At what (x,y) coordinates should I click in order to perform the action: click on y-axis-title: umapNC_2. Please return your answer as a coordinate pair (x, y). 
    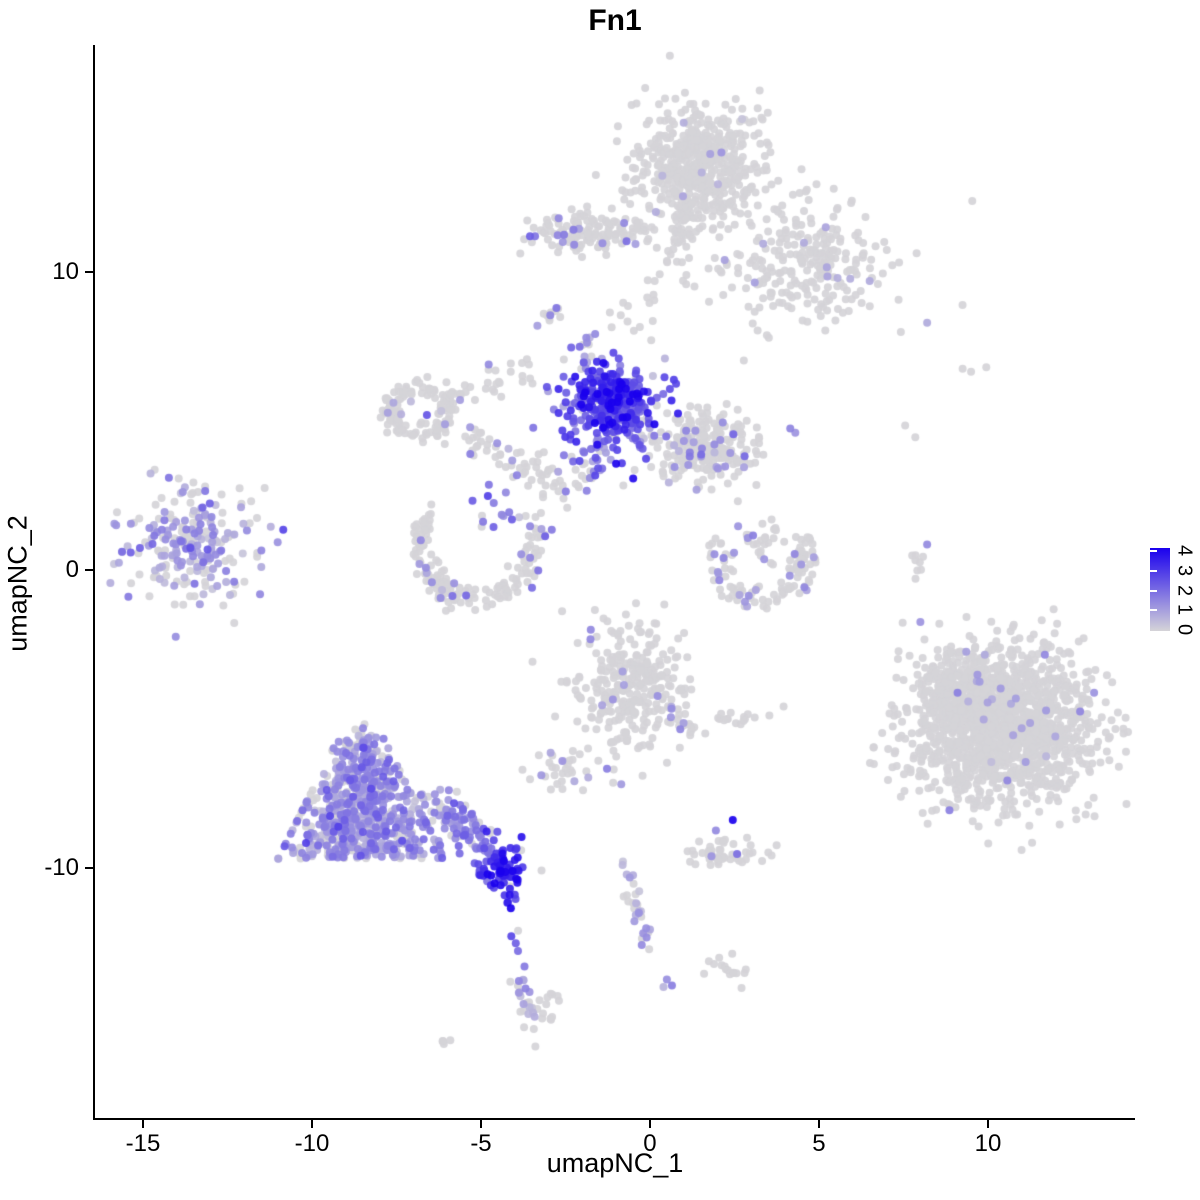
    Looking at the image, I should click on (17, 583).